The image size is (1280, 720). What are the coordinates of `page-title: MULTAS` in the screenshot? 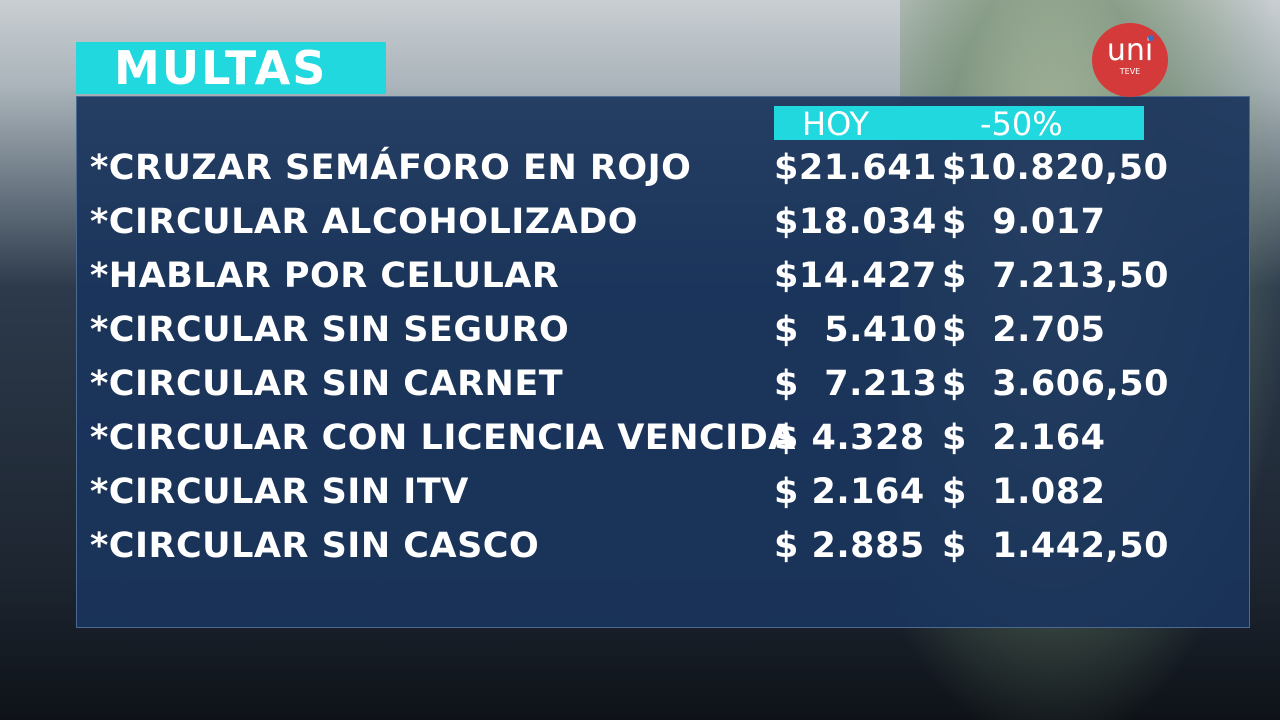 It's located at (231, 68).